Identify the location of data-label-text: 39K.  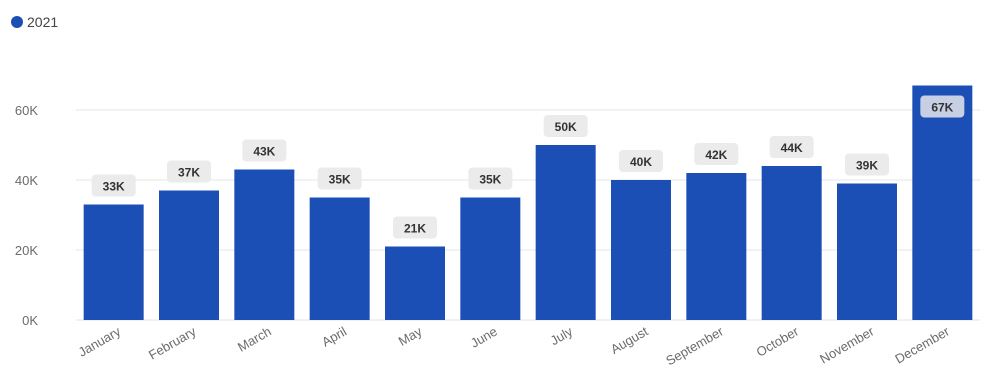
(867, 166).